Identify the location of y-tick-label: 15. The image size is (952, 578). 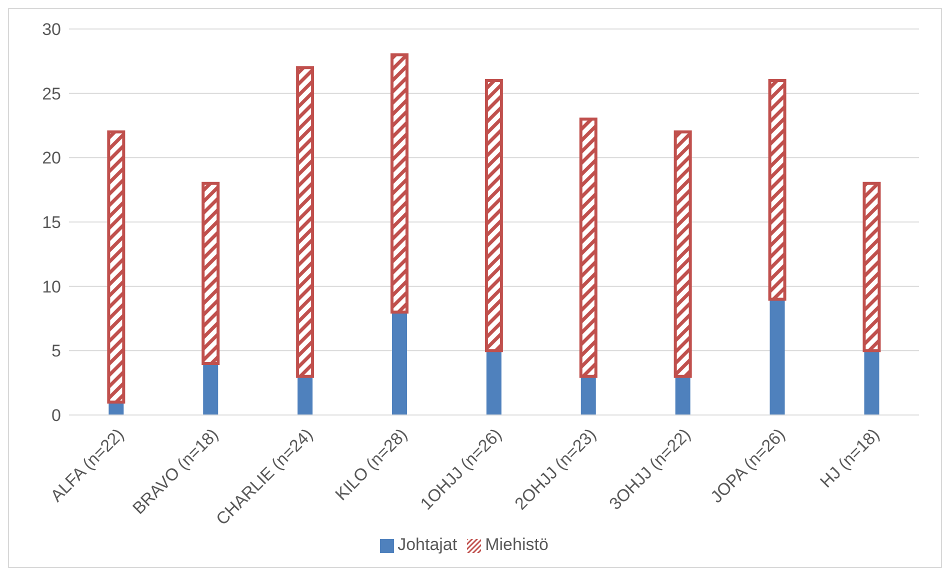
(51, 222).